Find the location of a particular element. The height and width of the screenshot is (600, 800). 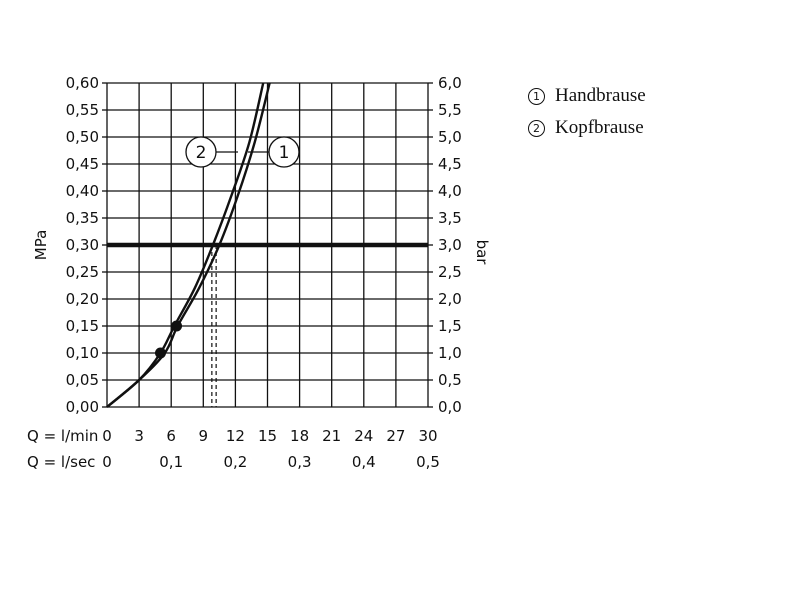

series-line-kopfbrause is located at coordinates (185, 245).